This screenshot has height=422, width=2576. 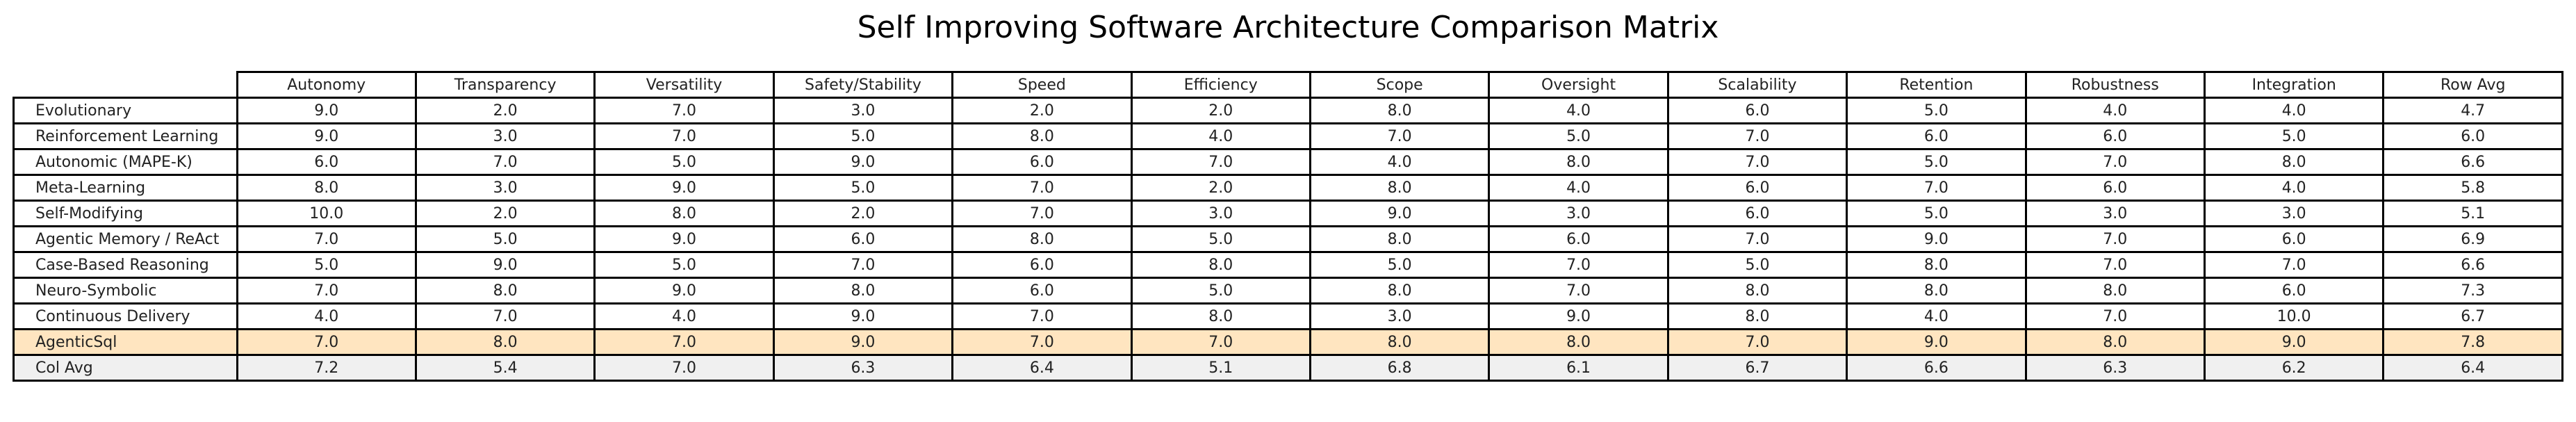 What do you see at coordinates (326, 368) in the screenshot?
I see `table-cell-autonomy: 7.2` at bounding box center [326, 368].